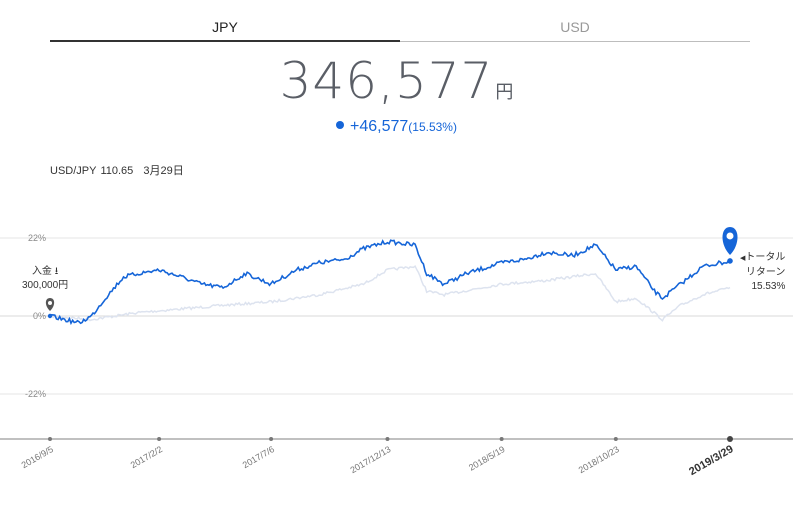  Describe the element at coordinates (146, 457) in the screenshot. I see `x-tick-label: 2017/2/2` at that location.